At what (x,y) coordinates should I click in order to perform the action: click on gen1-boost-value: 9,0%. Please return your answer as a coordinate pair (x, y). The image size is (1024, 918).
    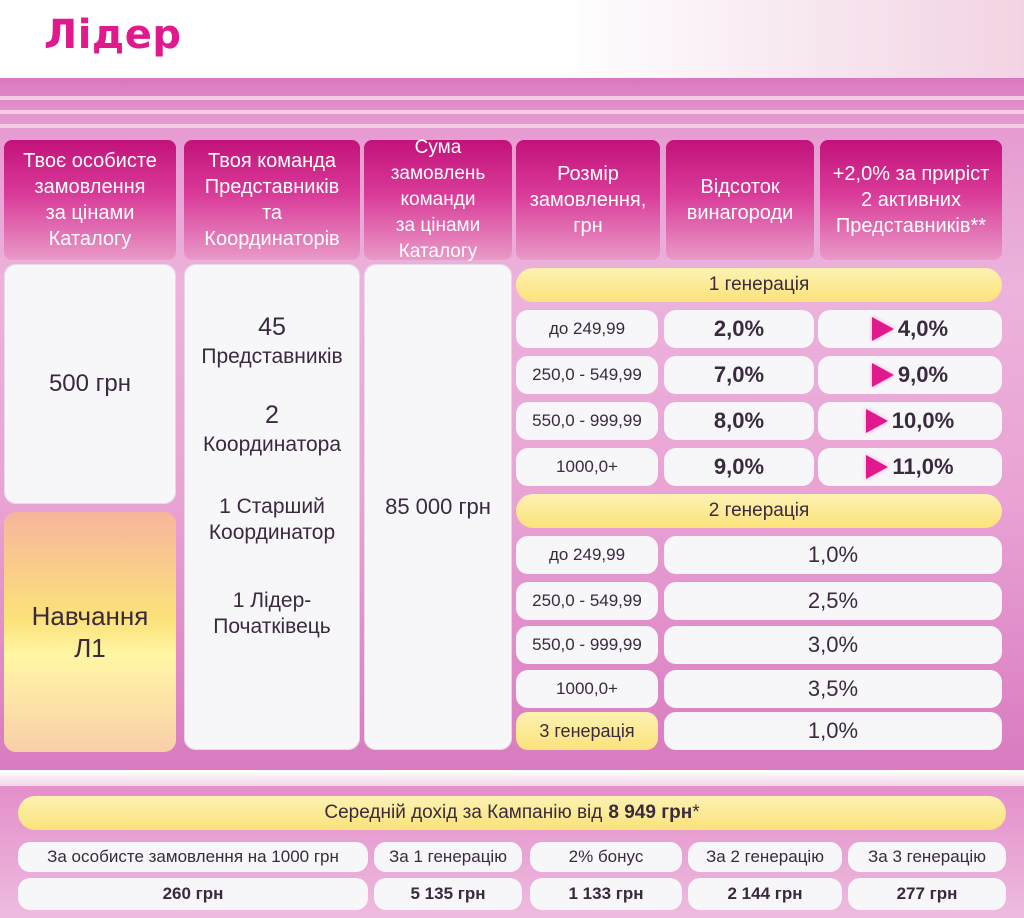
    Looking at the image, I should click on (923, 374).